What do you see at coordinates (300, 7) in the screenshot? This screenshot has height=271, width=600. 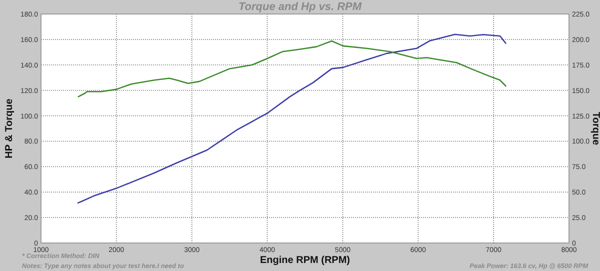 I see `chart-title: Torque and Hp vs. RPM` at bounding box center [300, 7].